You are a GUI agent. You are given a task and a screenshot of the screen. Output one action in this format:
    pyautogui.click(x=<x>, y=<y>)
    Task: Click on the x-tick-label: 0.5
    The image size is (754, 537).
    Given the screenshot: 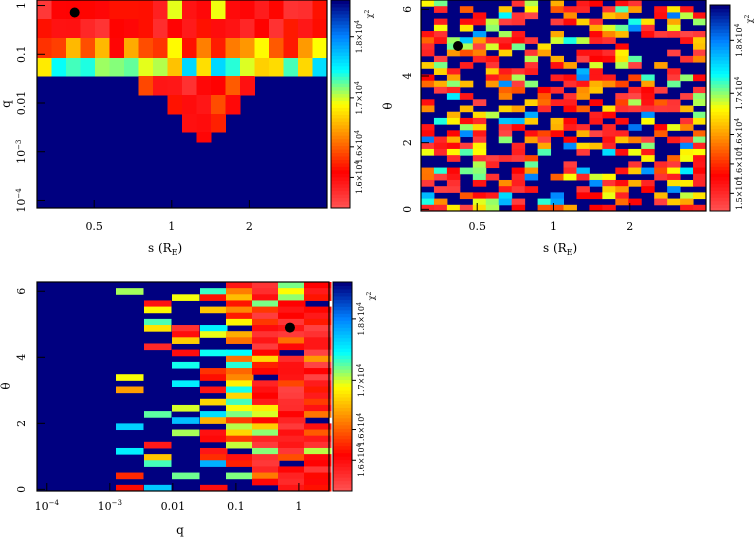 What is the action you would take?
    pyautogui.click(x=477, y=226)
    